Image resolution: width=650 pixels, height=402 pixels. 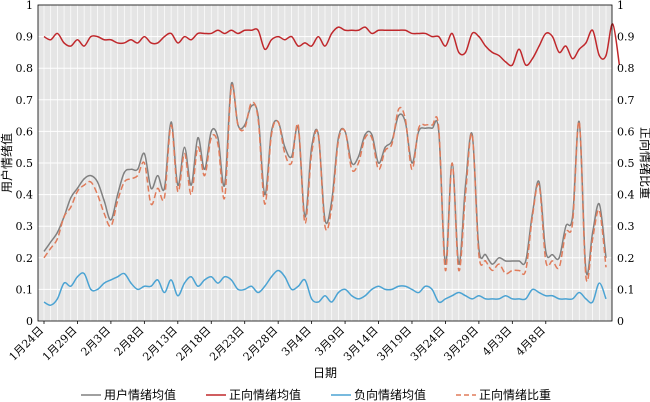 I want to click on y-tick-label-right: 0, so click(x=620, y=321).